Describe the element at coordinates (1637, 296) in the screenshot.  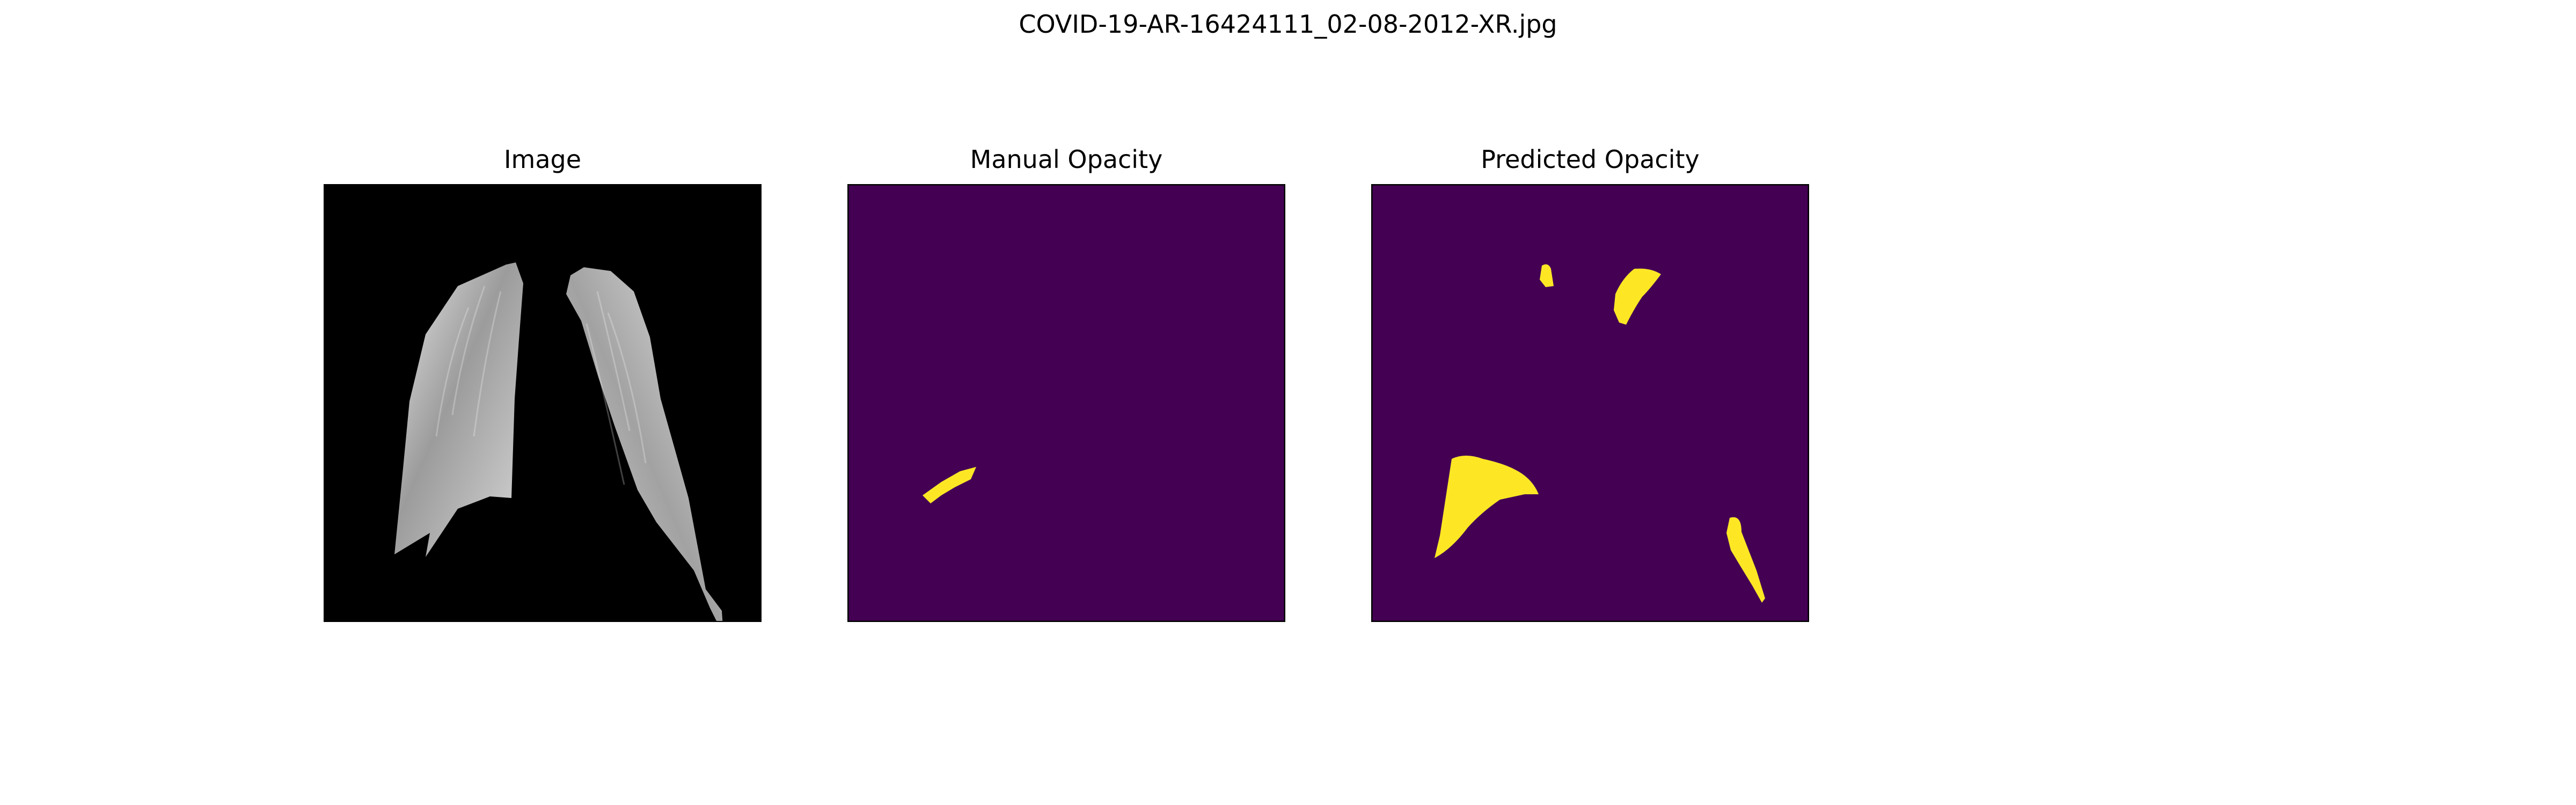
I see `predicted-opacity-region-upper-right` at that location.